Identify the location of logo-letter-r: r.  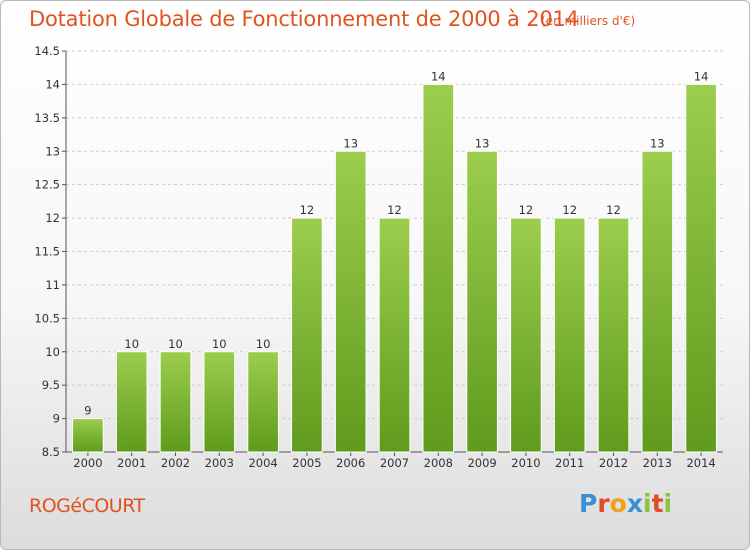
(603, 503).